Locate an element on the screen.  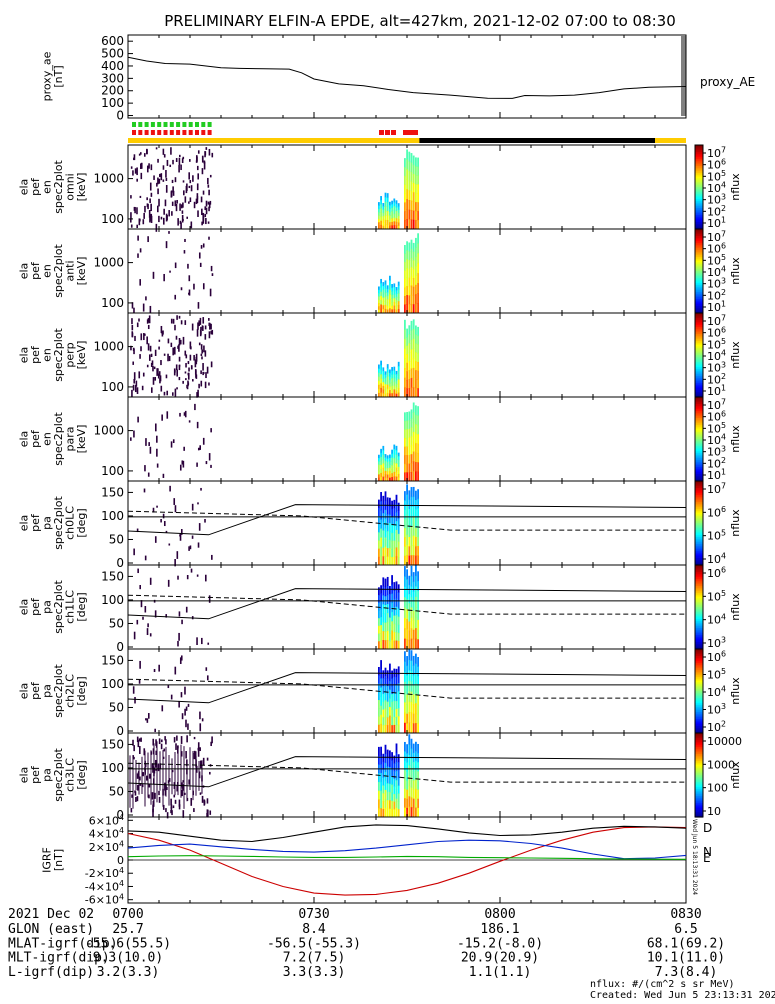
flag-red is located at coordinates (178, 132).